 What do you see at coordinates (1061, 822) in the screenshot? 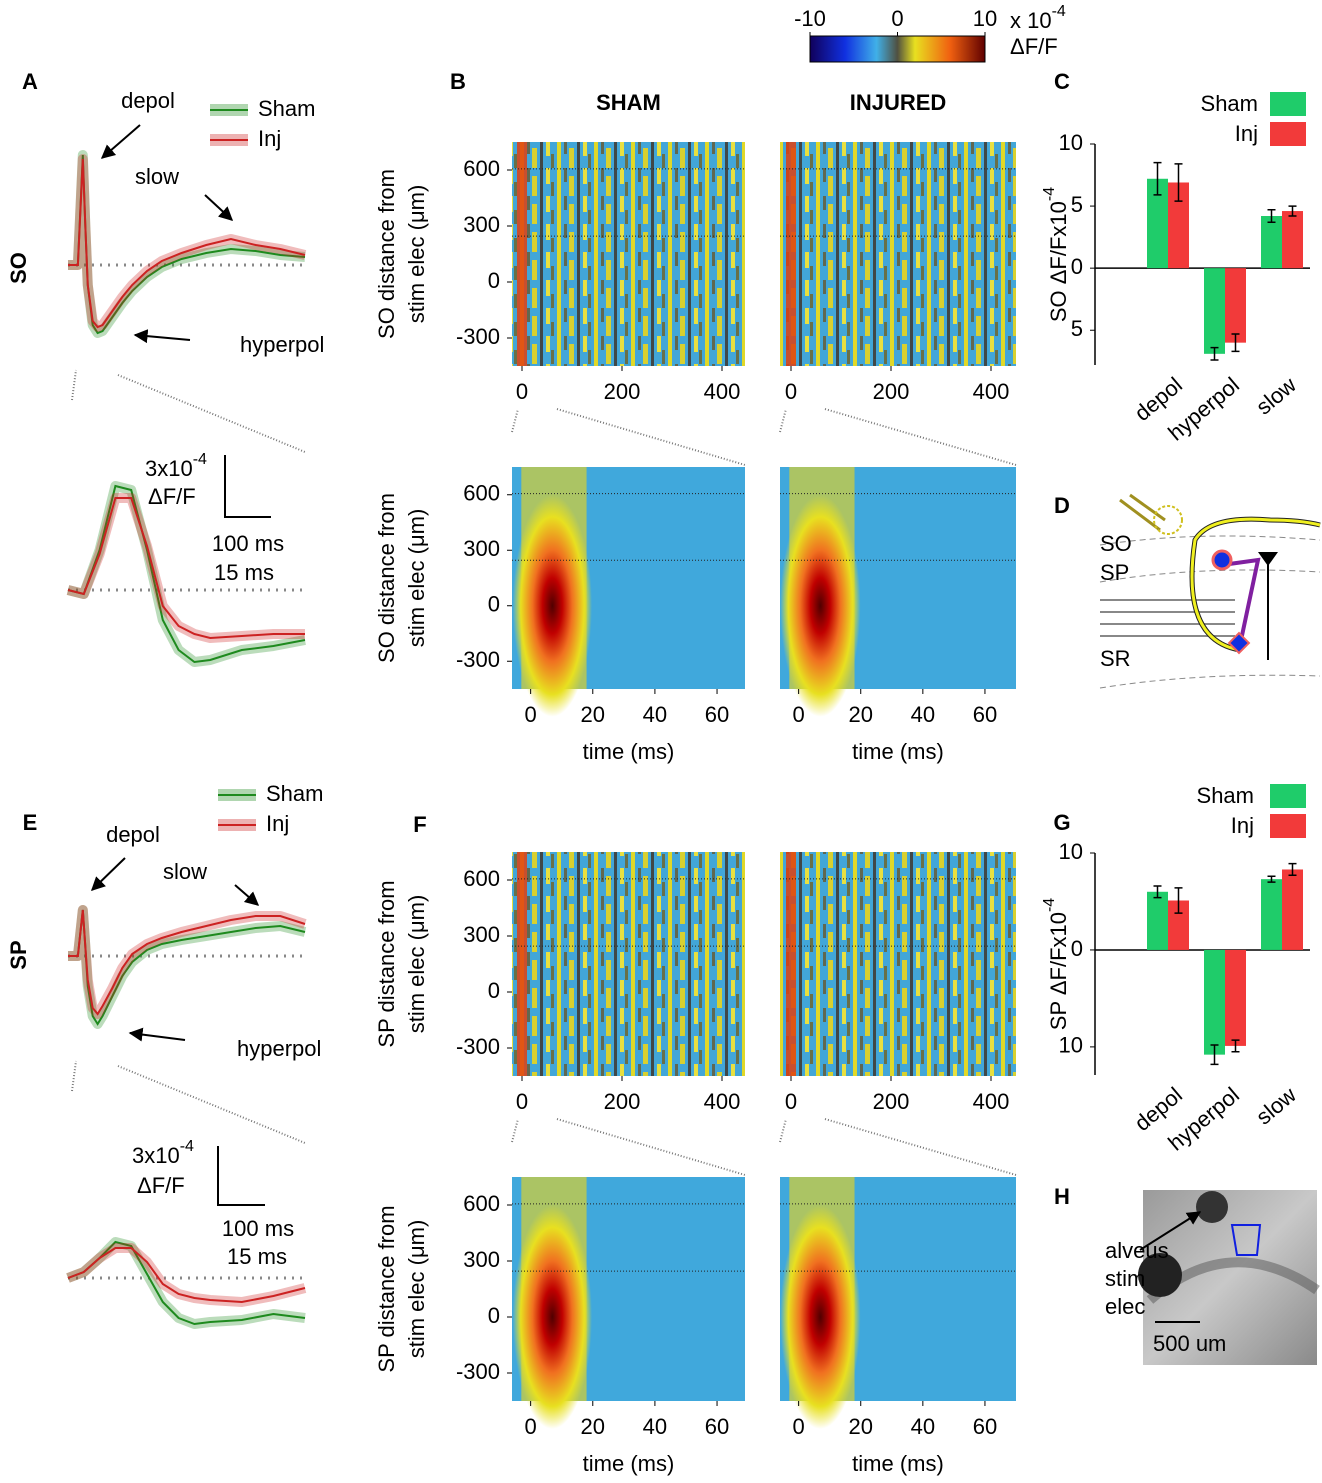
I see `panel-label: G` at bounding box center [1061, 822].